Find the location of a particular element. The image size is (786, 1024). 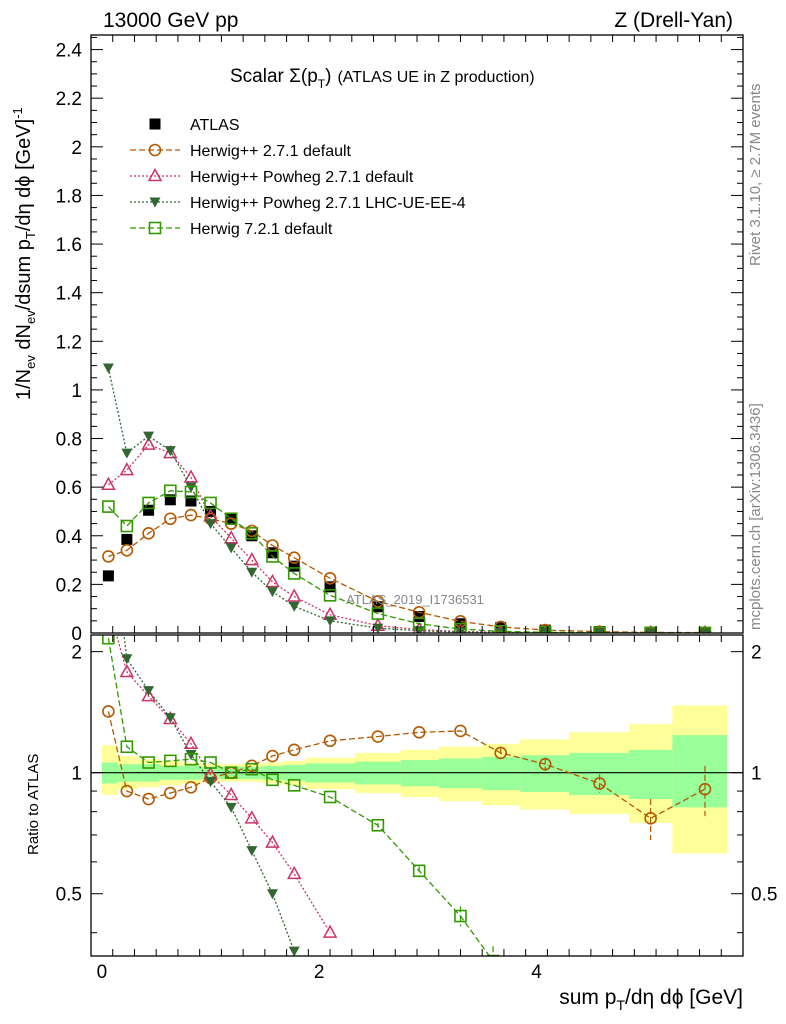

legend-label: Herwig 7.2.1 default is located at coordinates (261, 229).